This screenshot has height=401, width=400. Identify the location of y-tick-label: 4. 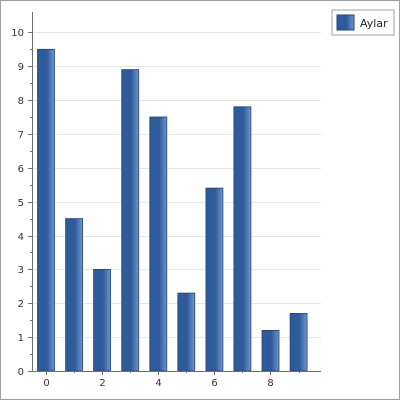
(21, 237).